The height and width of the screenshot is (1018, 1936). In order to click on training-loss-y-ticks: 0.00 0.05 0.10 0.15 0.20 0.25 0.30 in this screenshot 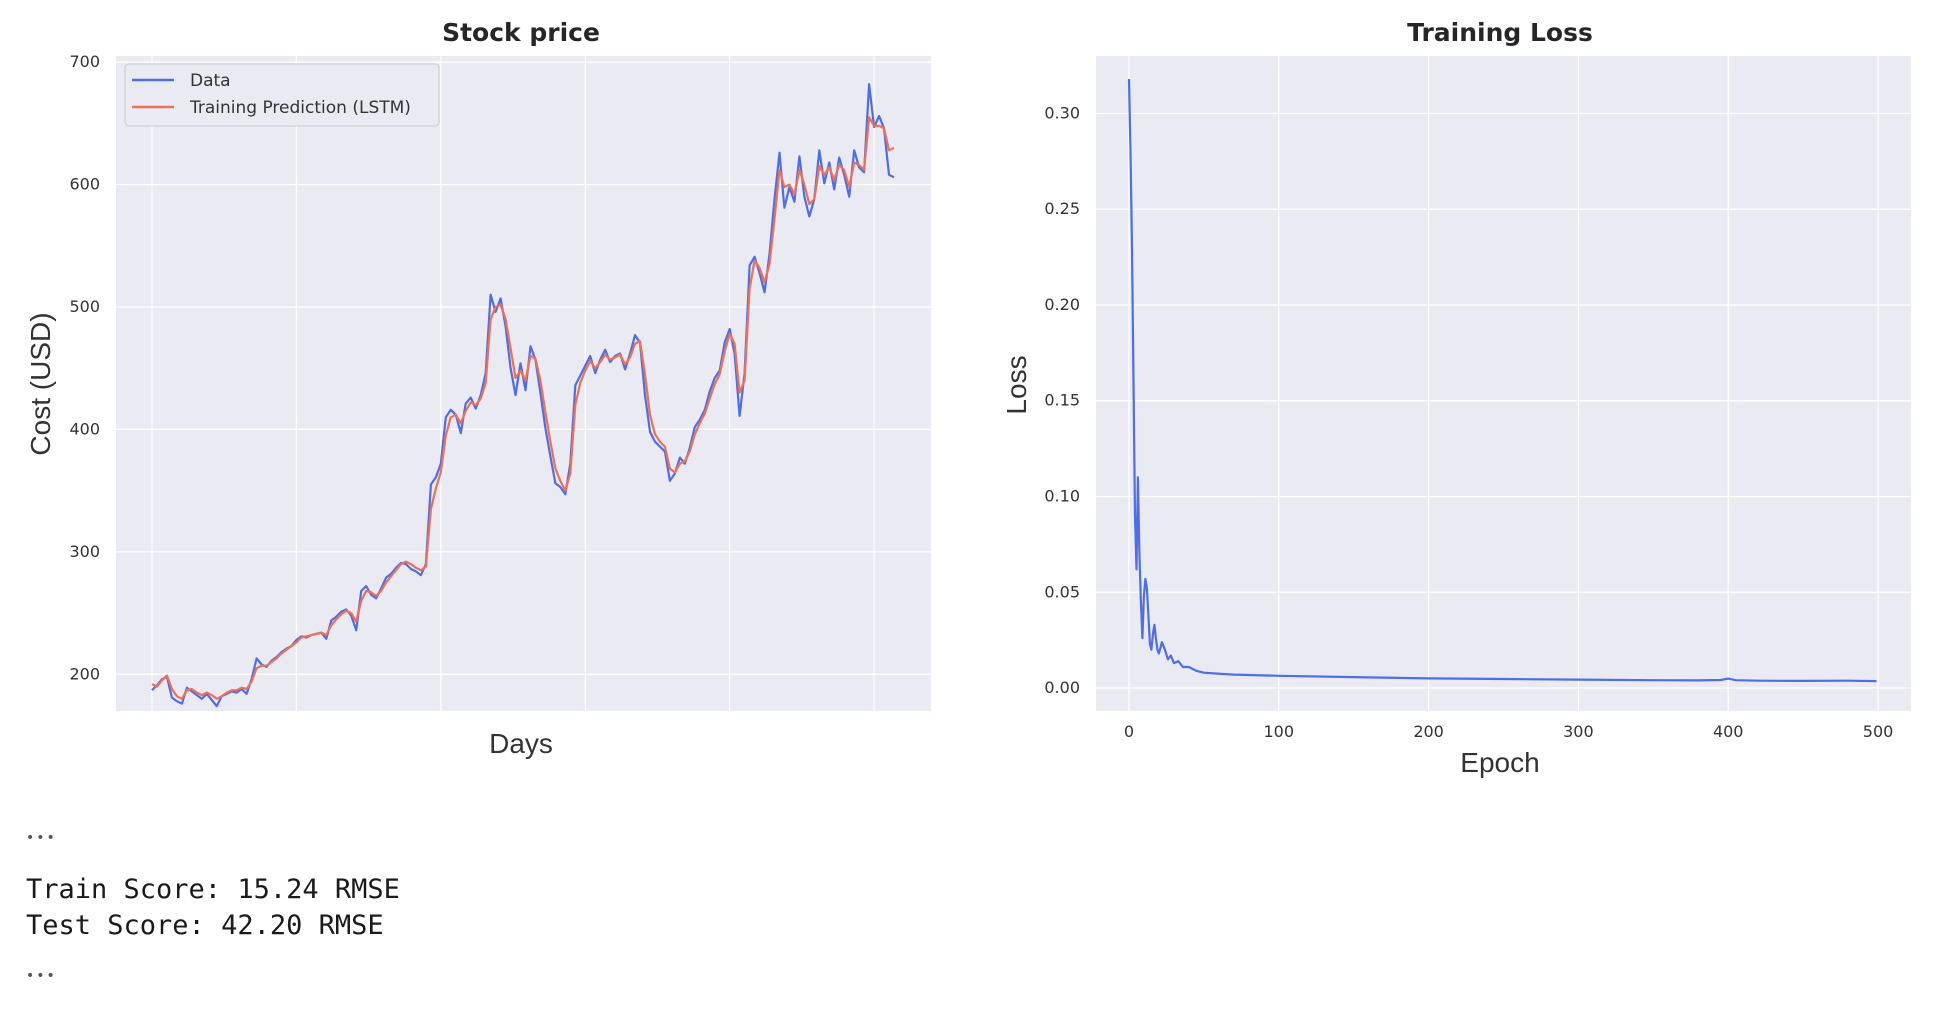, I will do `click(1062, 400)`.